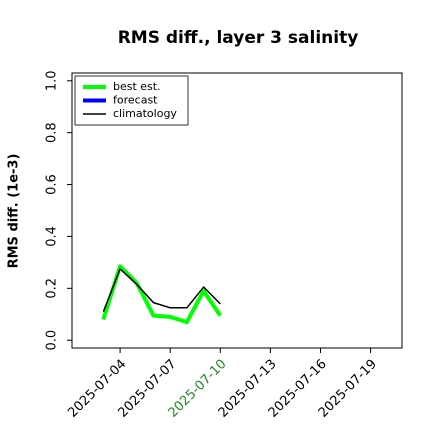  I want to click on legend-label: best est., so click(137, 86).